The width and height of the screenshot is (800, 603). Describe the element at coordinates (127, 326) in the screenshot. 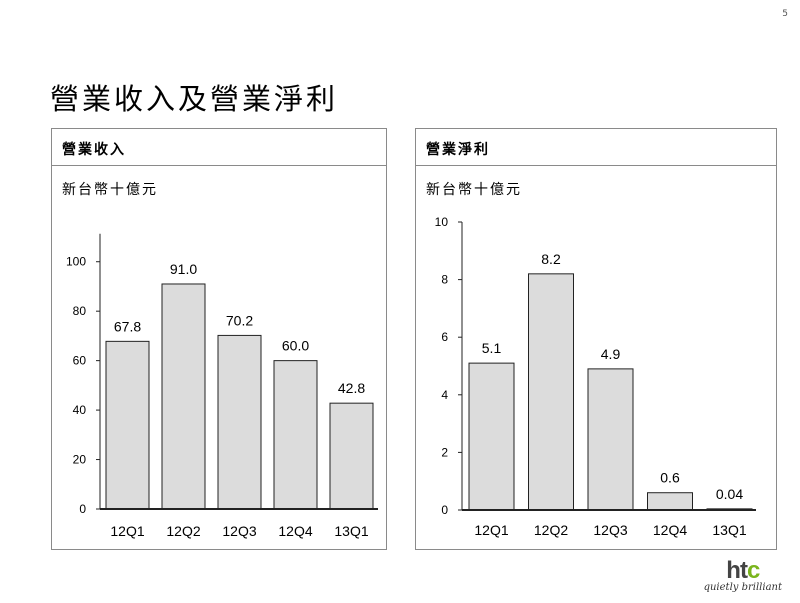

I see `data-label: 67.8` at that location.